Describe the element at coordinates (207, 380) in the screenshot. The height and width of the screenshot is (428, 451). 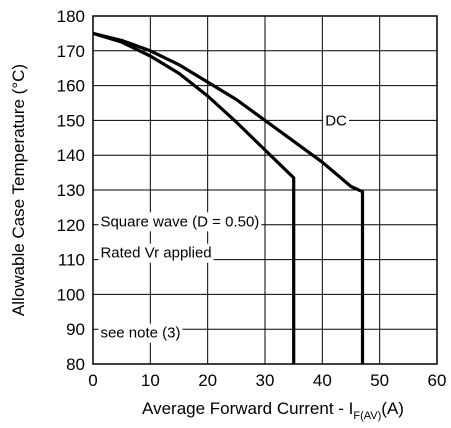
I see `x-tick-label: 20` at that location.